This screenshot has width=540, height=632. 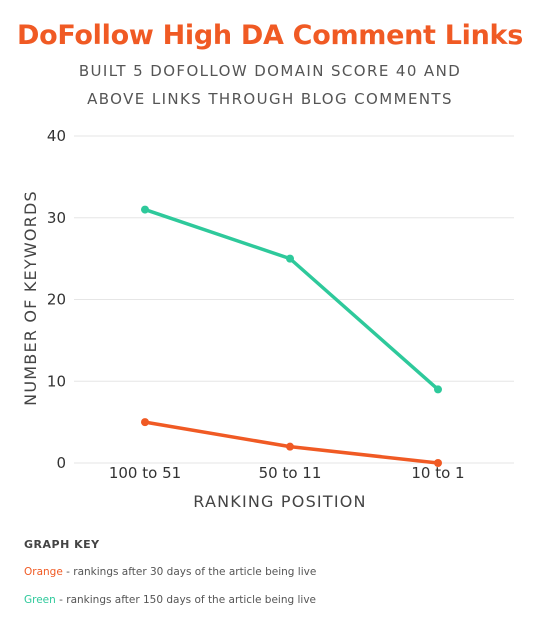 What do you see at coordinates (30, 298) in the screenshot?
I see `y-axis-label: NUMBER OF KEYWORDS` at bounding box center [30, 298].